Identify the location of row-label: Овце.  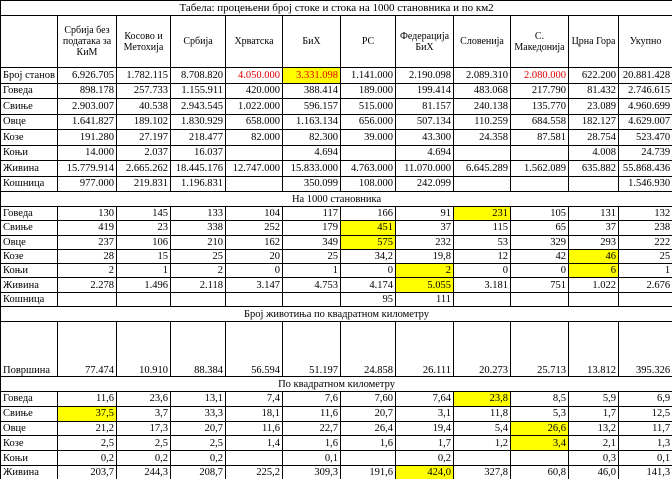
(29, 121).